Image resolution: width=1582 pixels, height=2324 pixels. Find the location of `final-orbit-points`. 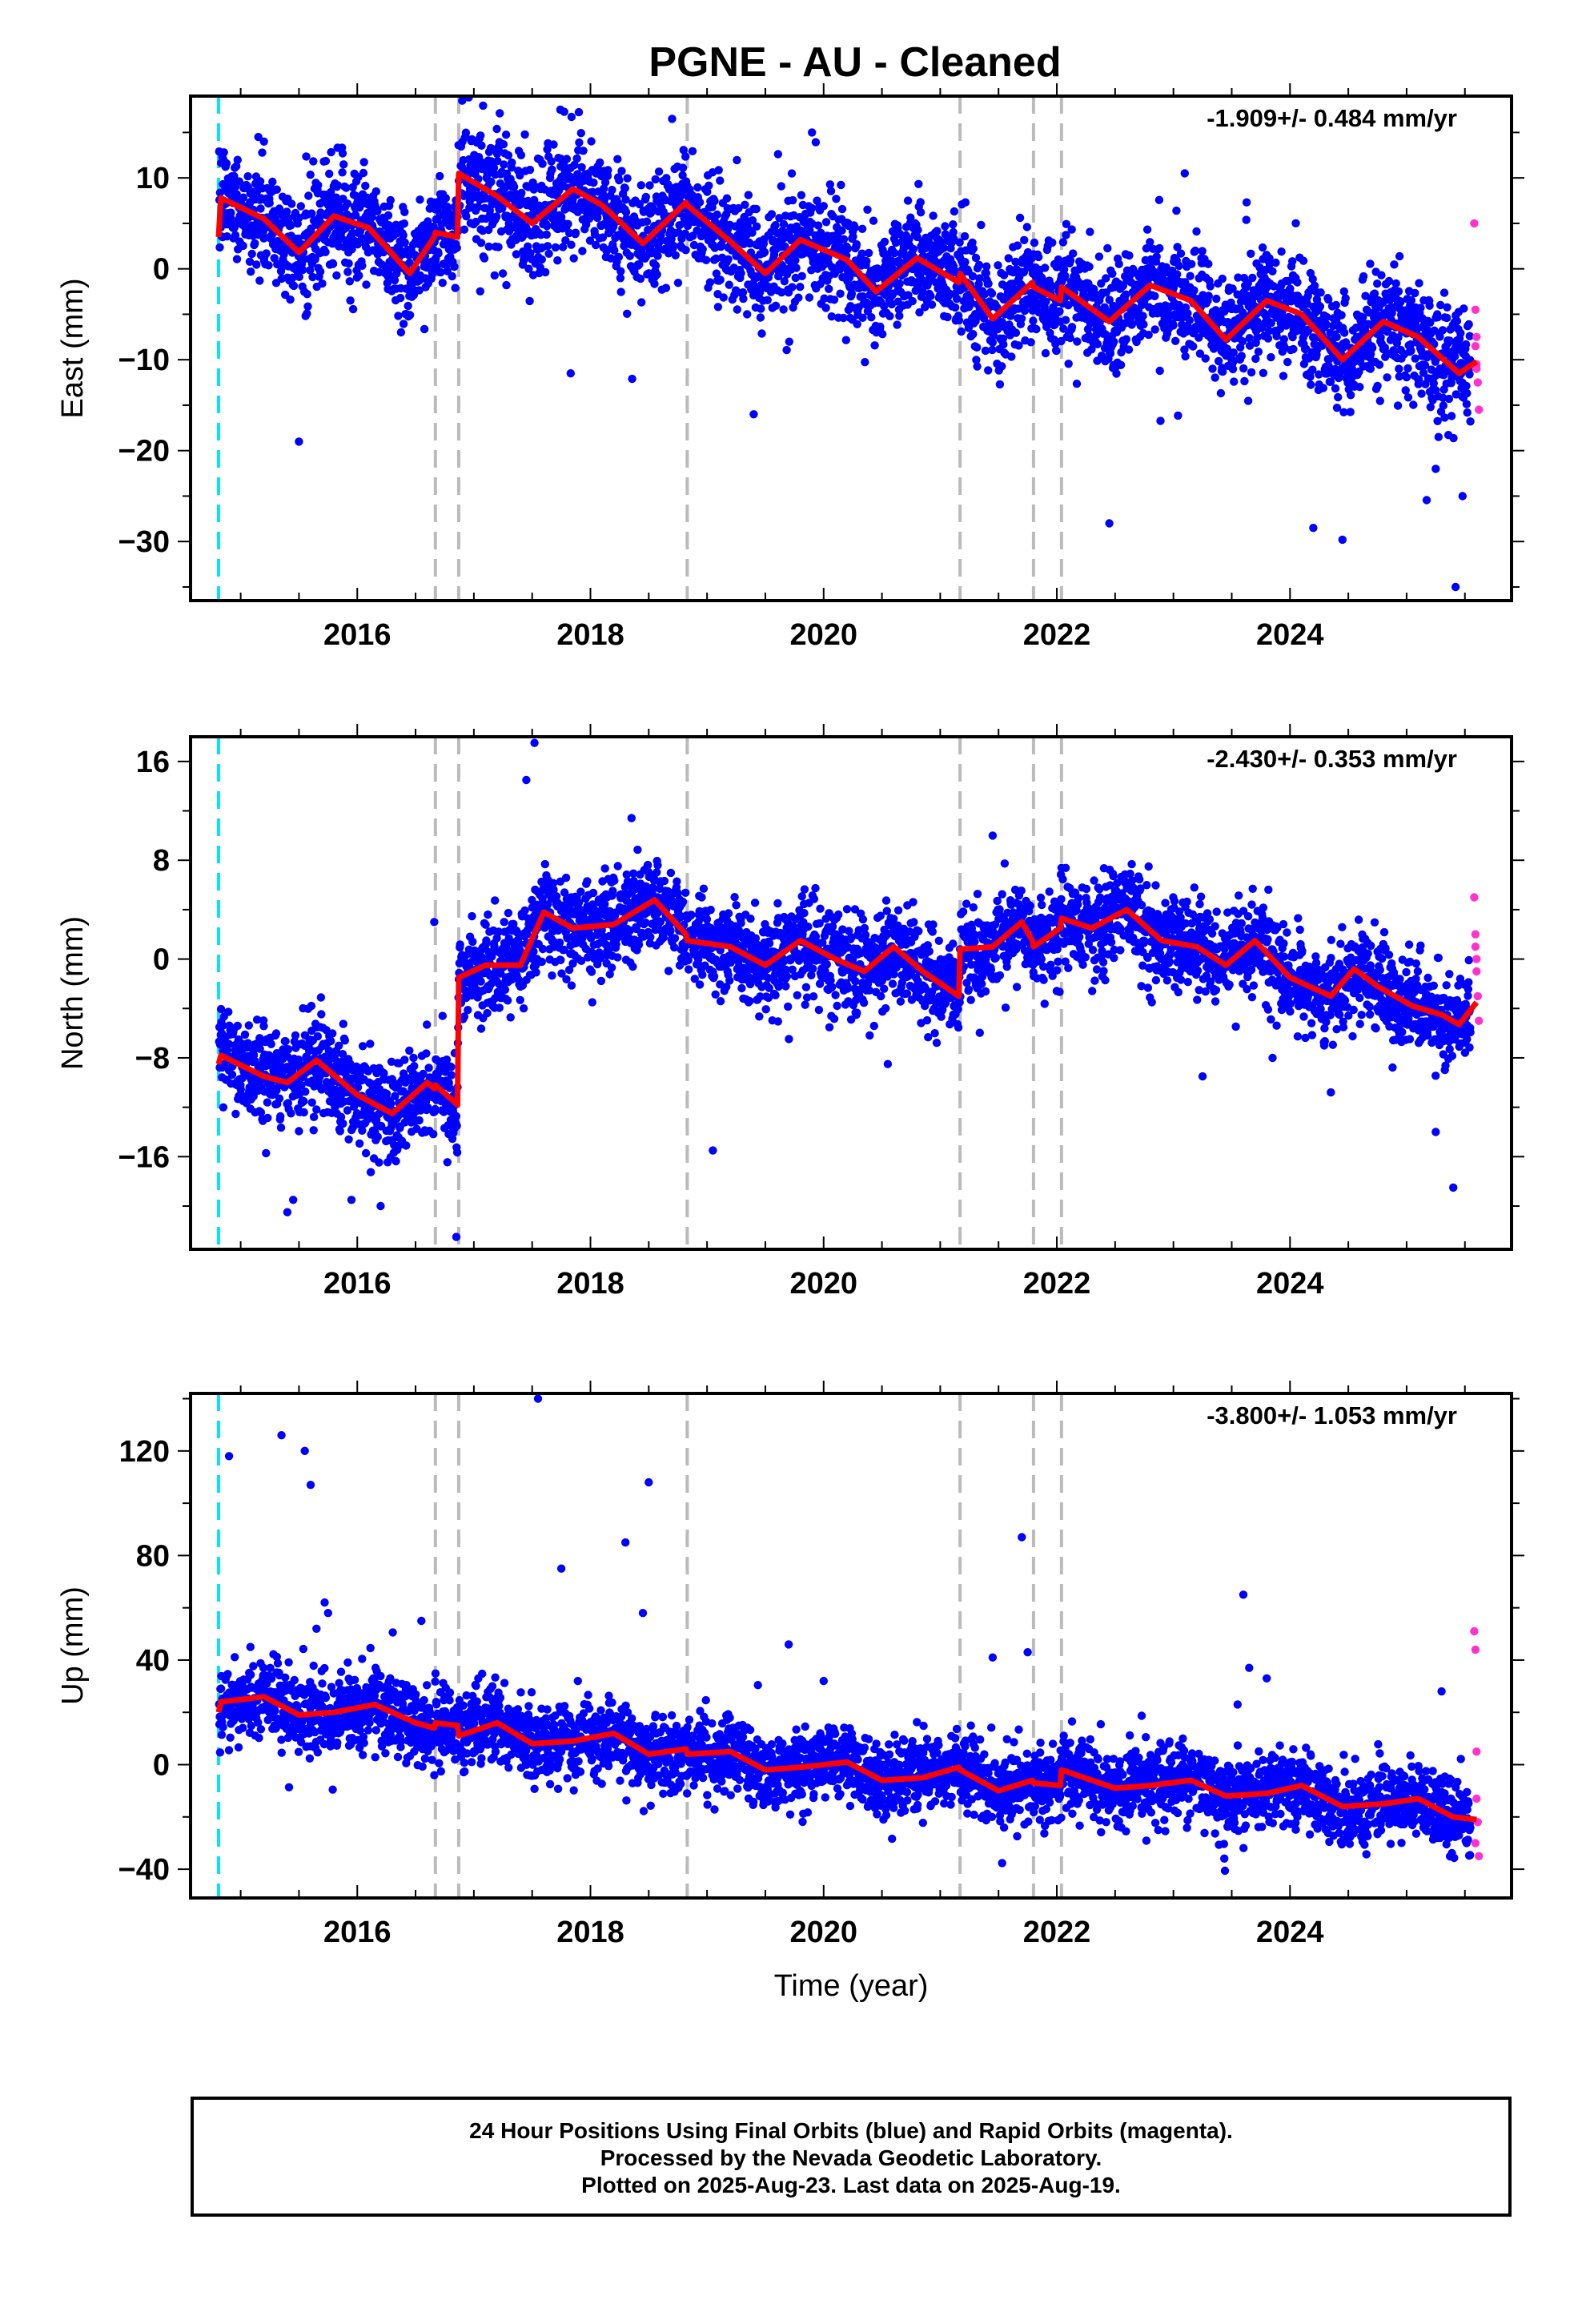

final-orbit-points is located at coordinates (845, 995).